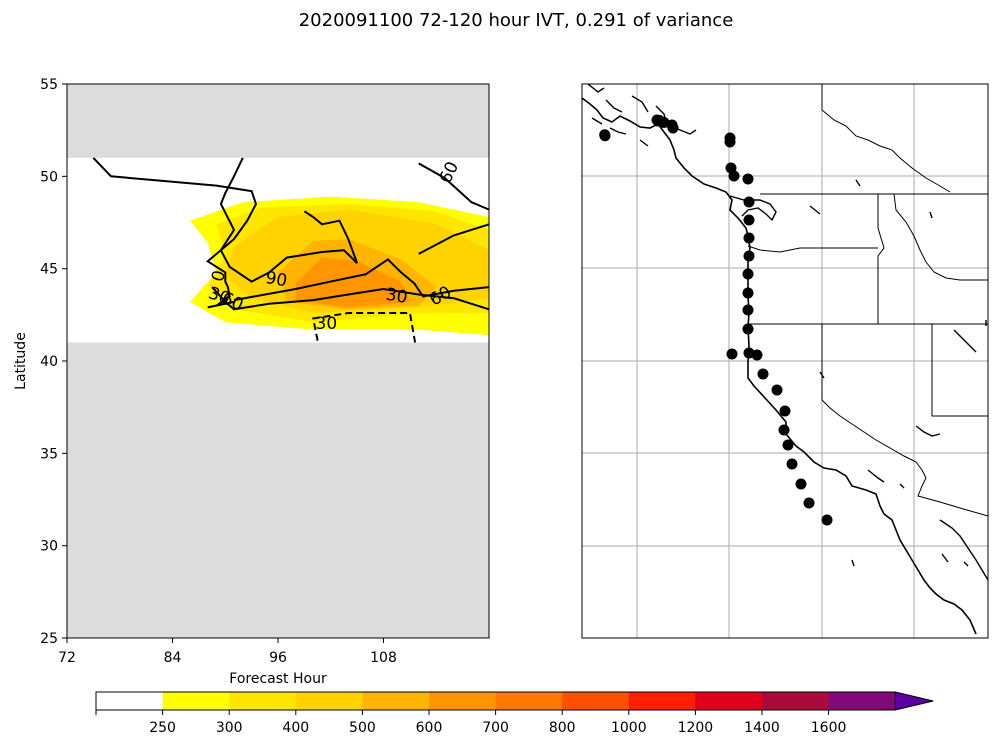 The height and width of the screenshot is (749, 1000). What do you see at coordinates (67, 658) in the screenshot?
I see `x-tick-label: 72` at bounding box center [67, 658].